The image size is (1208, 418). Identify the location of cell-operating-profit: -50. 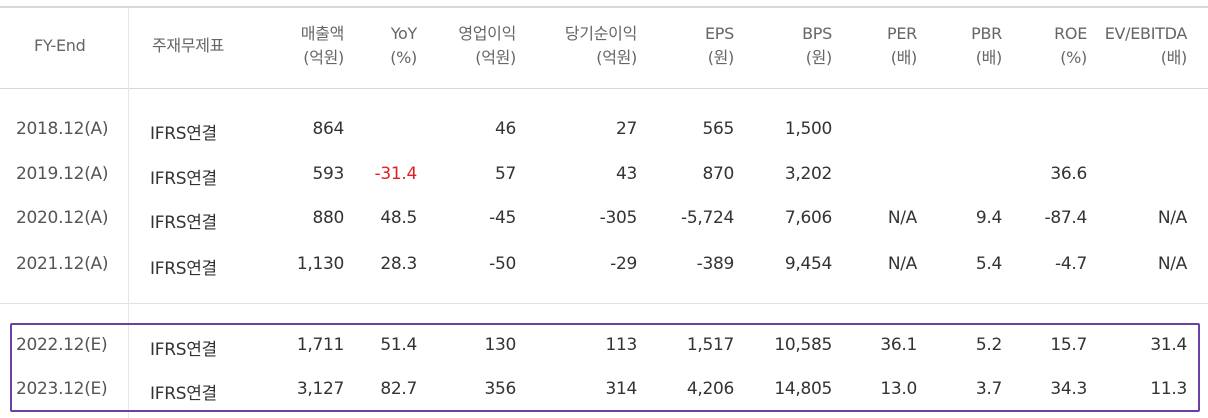
(502, 264).